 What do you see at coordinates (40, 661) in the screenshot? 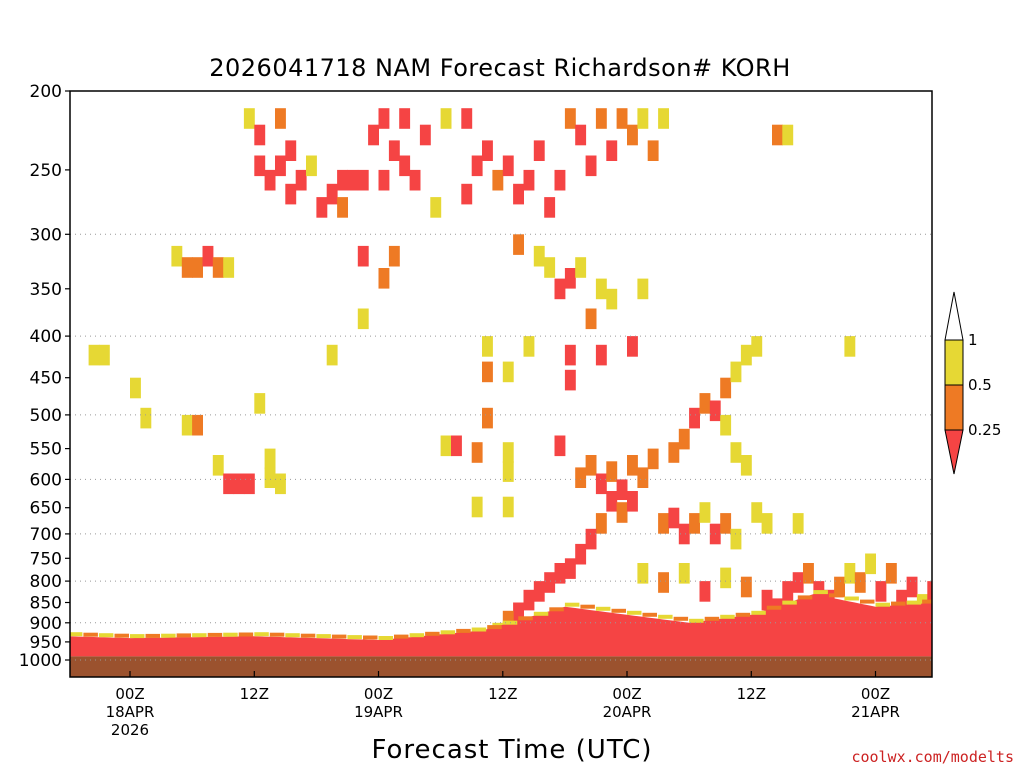
I see `y-tick-label: 1000` at bounding box center [40, 661].